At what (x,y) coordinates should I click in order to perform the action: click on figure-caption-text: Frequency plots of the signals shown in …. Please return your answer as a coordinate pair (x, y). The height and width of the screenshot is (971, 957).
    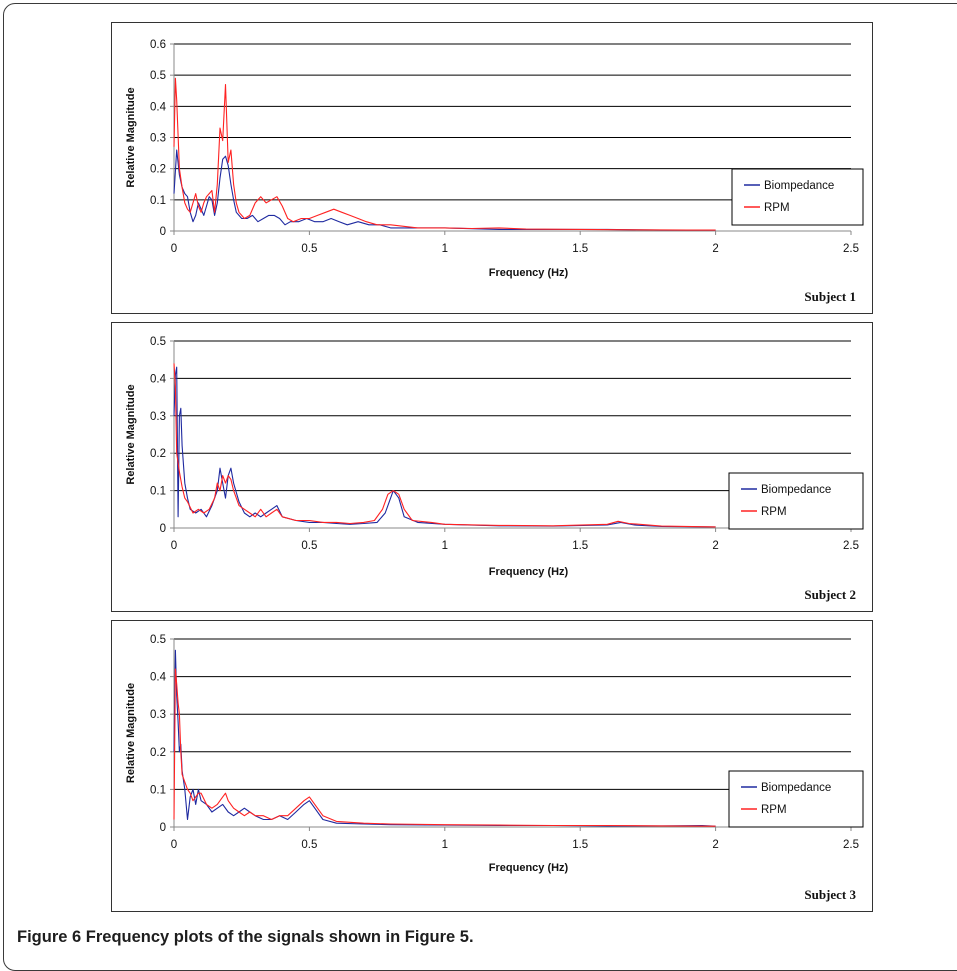
    Looking at the image, I should click on (277, 937).